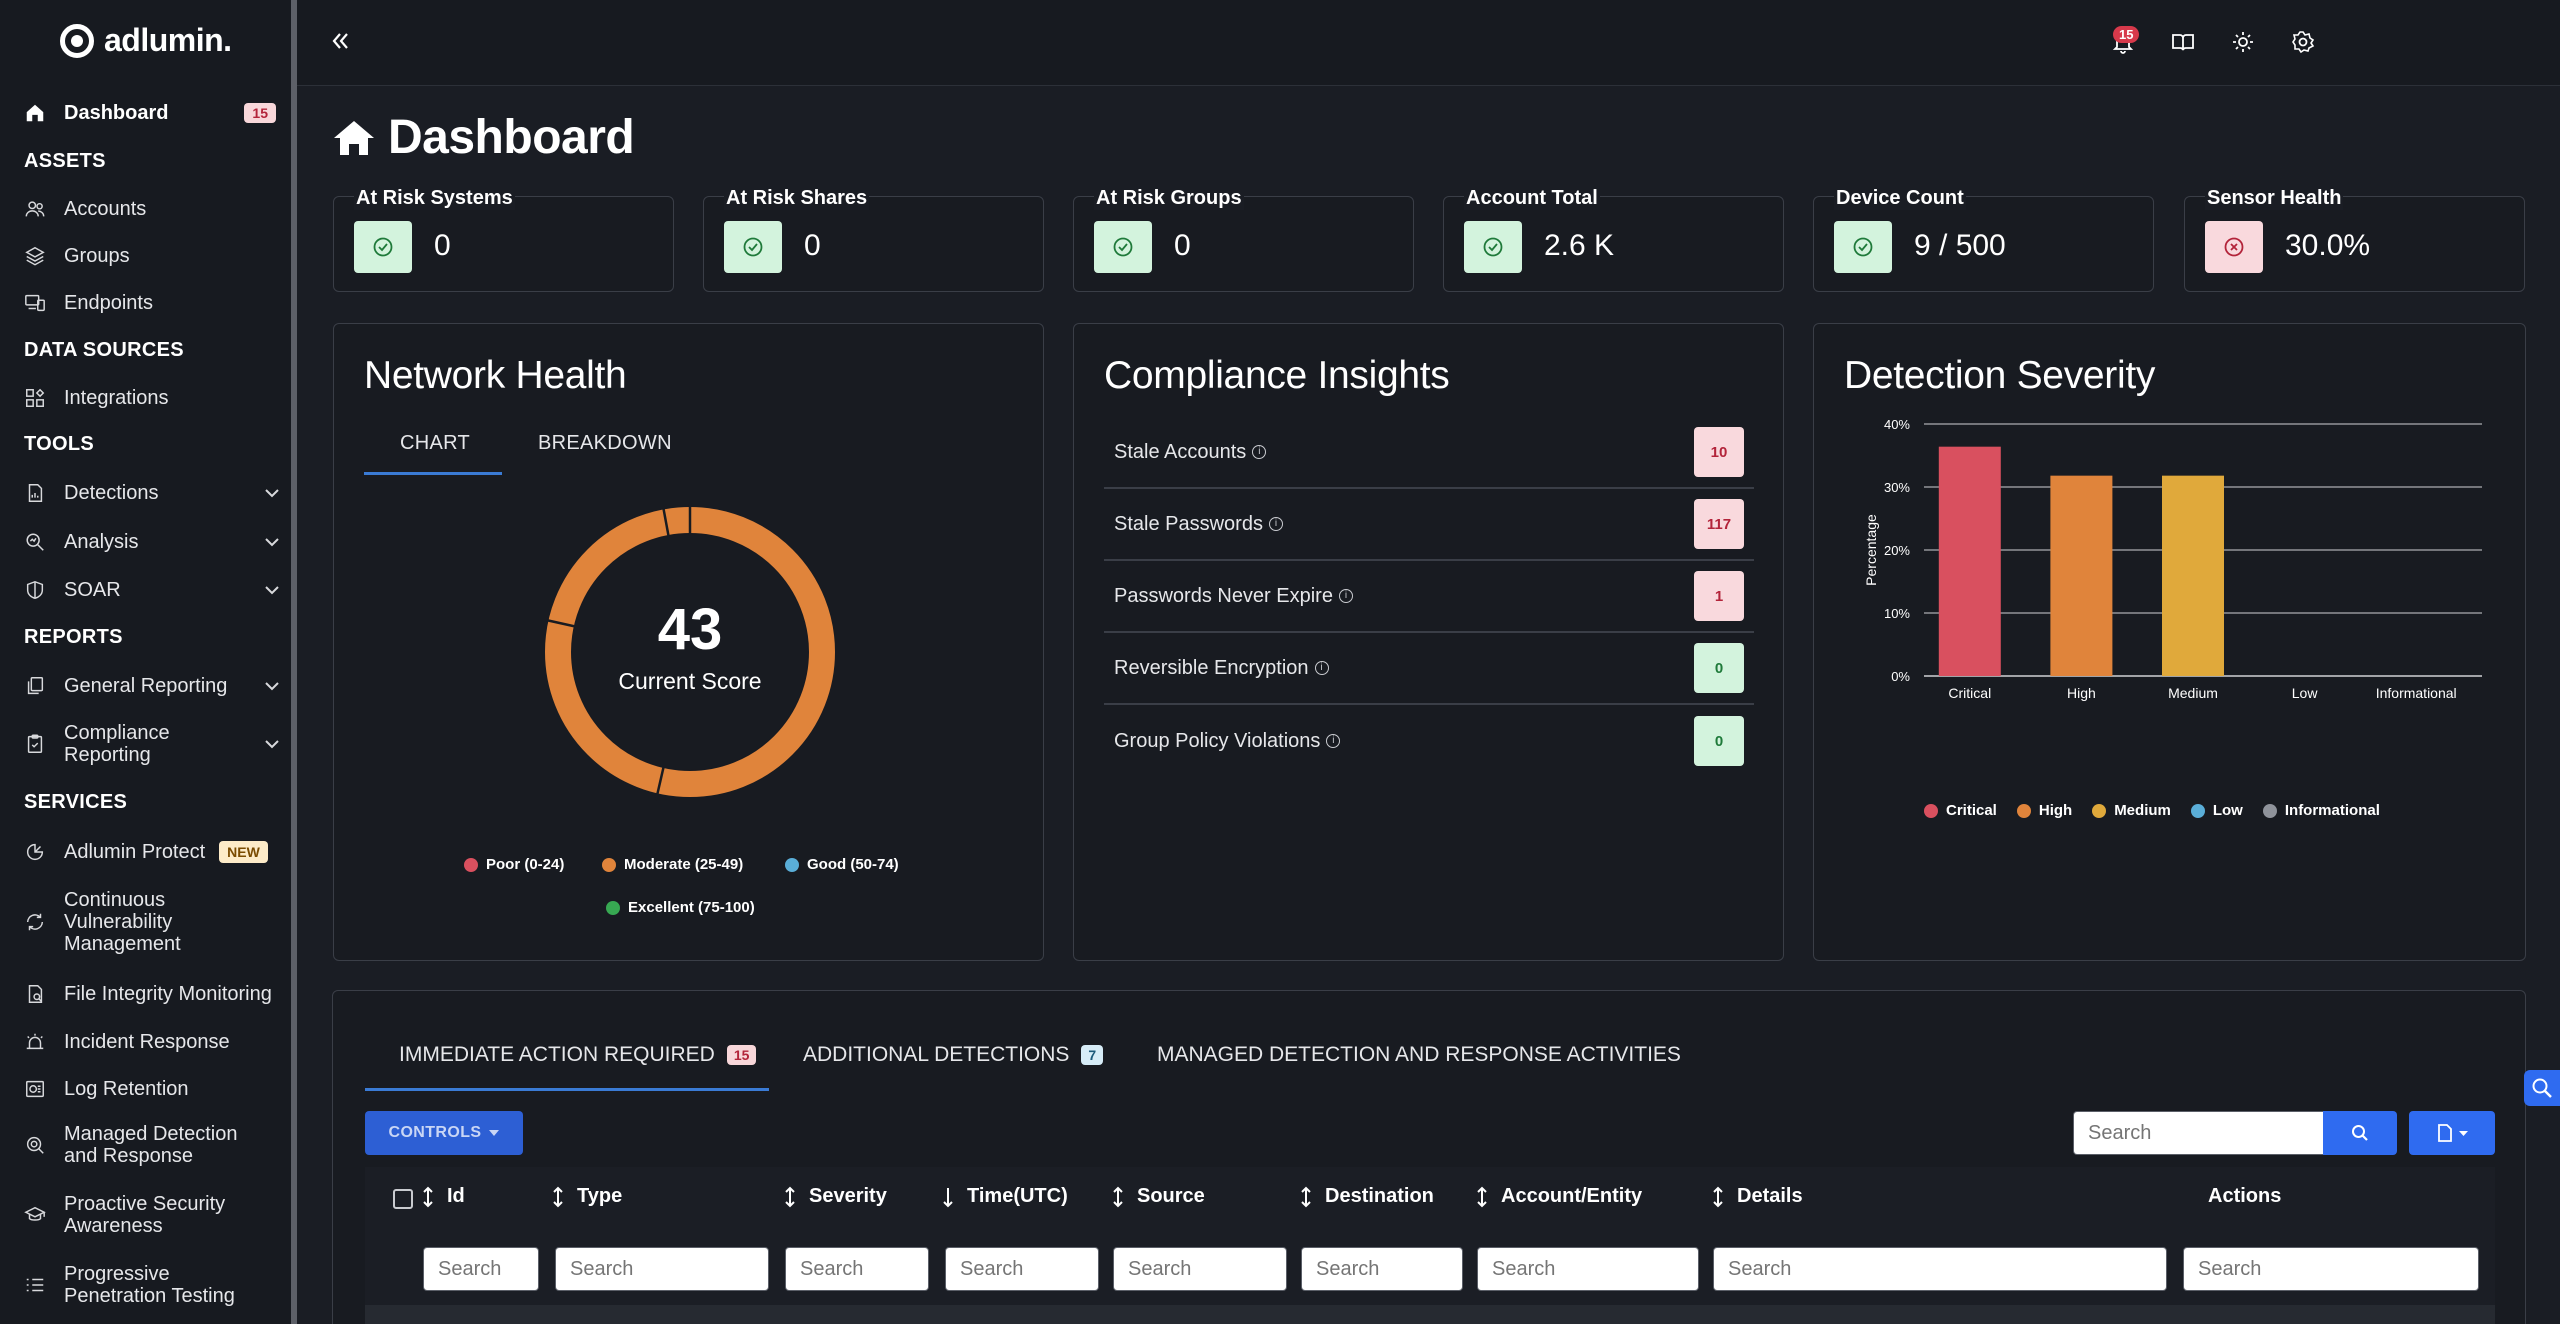 Image resolution: width=2560 pixels, height=1324 pixels. Describe the element at coordinates (1017, 1196) in the screenshot. I see `column-label: Time(UTC)` at that location.